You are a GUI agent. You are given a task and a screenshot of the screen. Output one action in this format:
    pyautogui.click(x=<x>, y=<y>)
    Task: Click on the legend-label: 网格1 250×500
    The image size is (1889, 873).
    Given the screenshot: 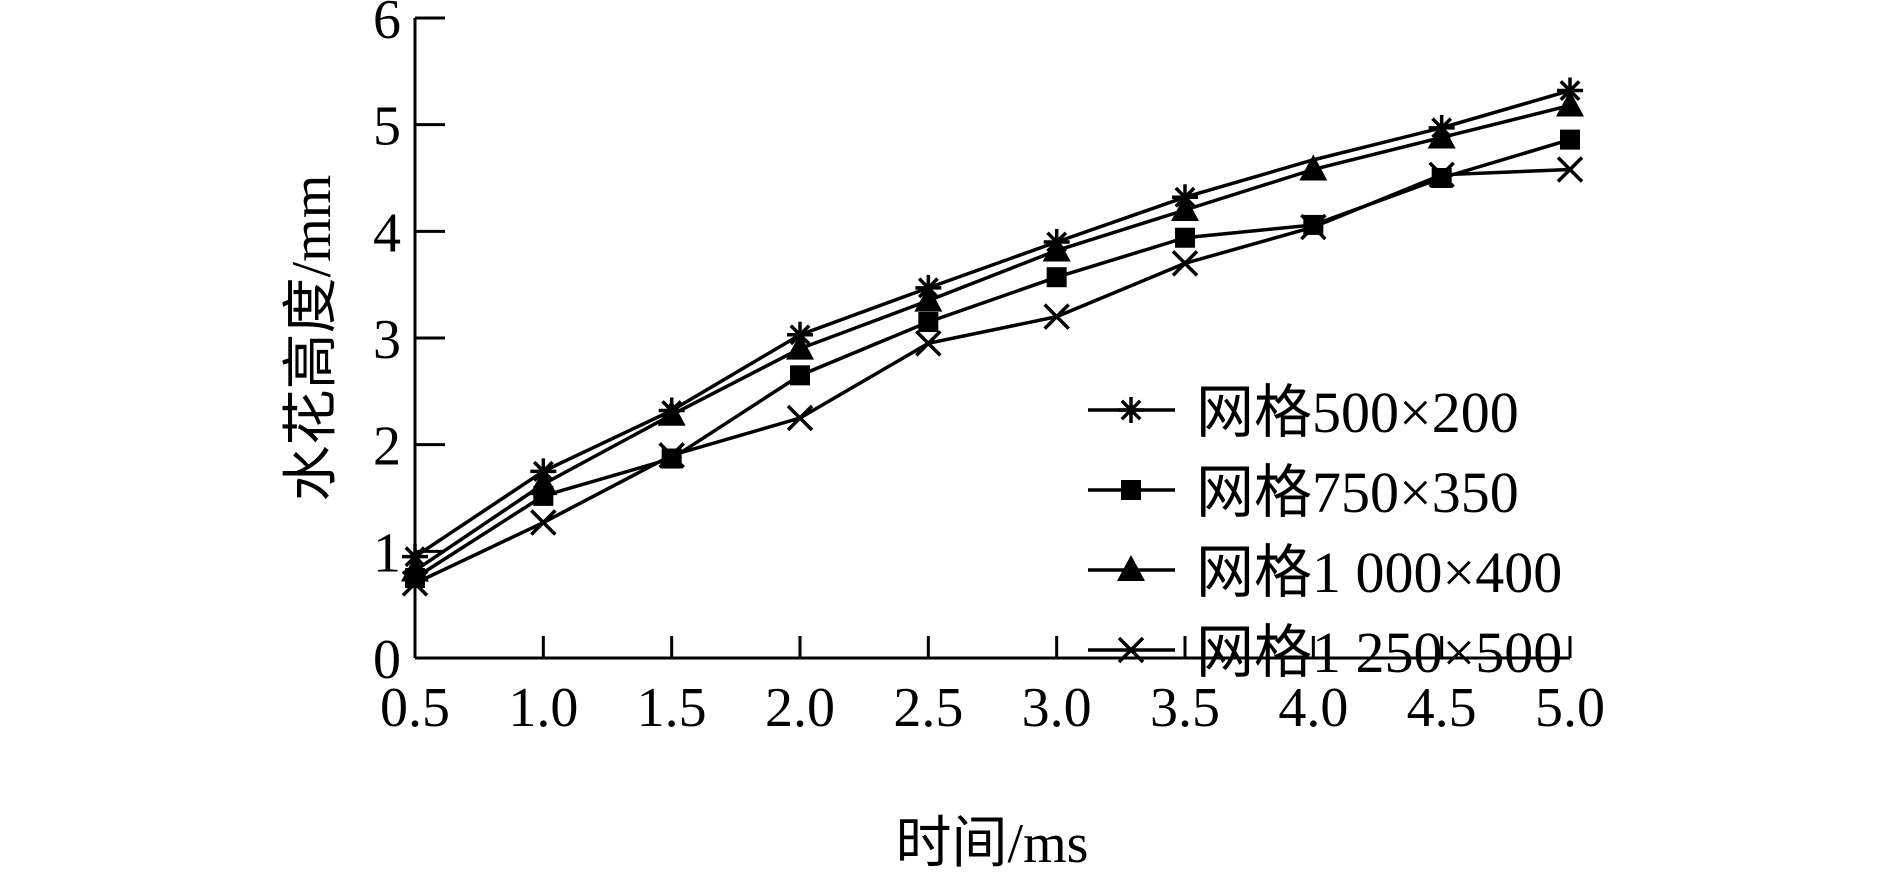 What is the action you would take?
    pyautogui.click(x=1379, y=652)
    